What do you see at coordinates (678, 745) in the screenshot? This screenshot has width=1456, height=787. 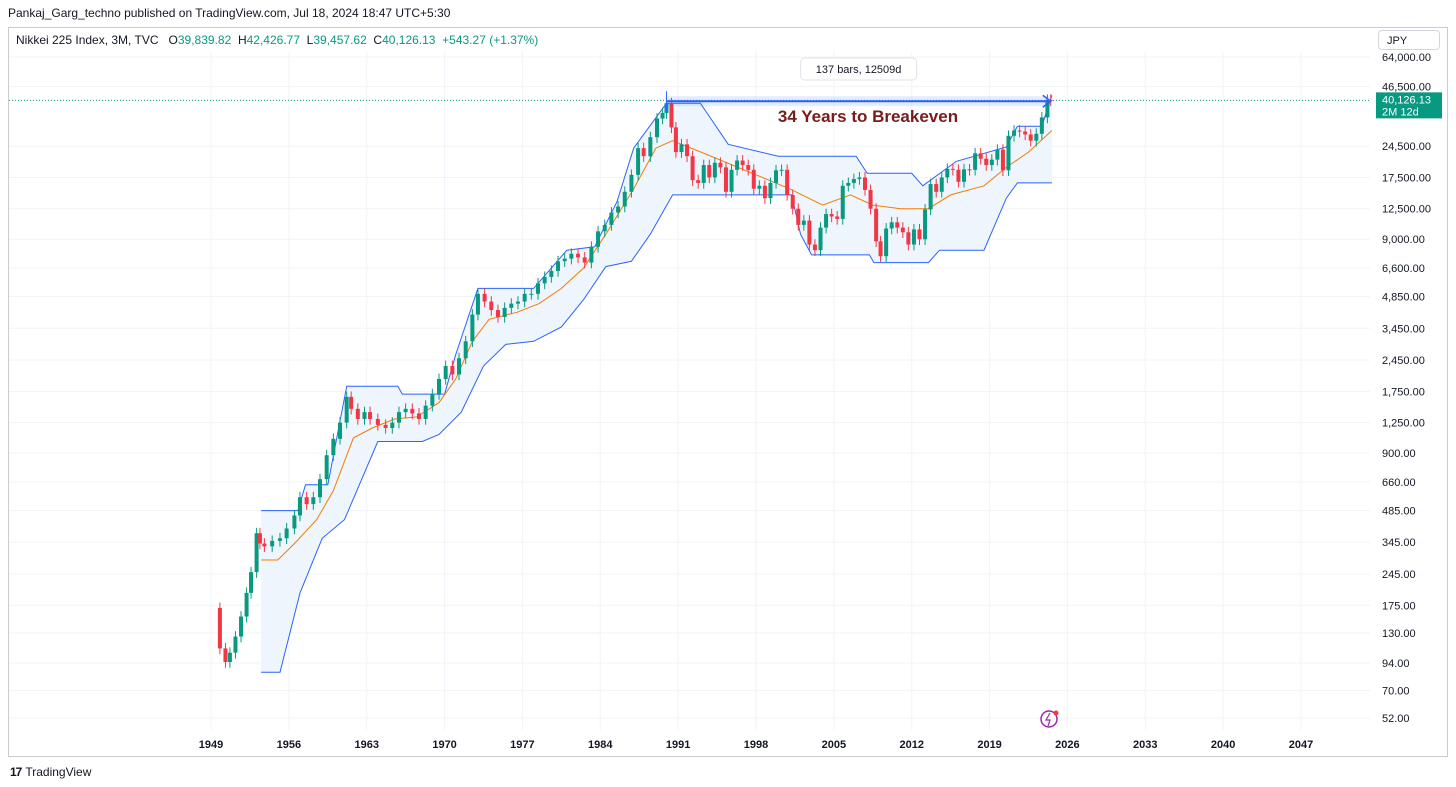 I see `x-tick-label: 1991` at bounding box center [678, 745].